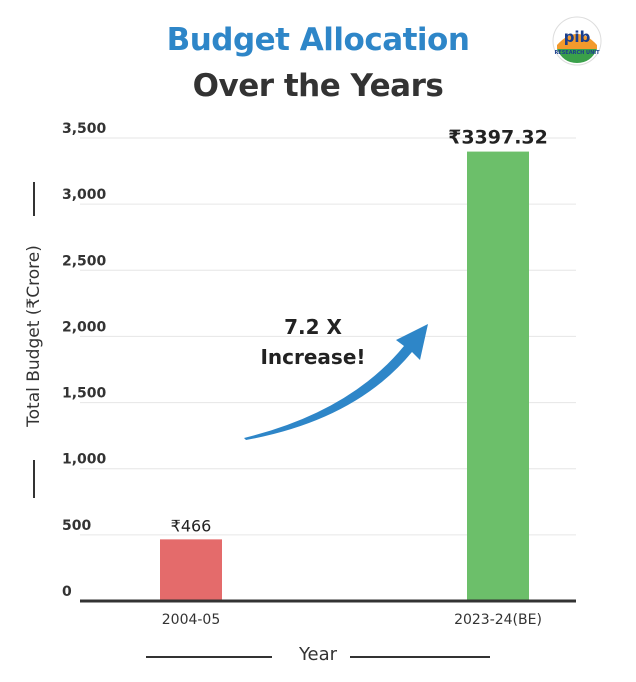 The width and height of the screenshot is (636, 682). I want to click on y-axis-label: Total Budget (₹Crore), so click(34, 336).